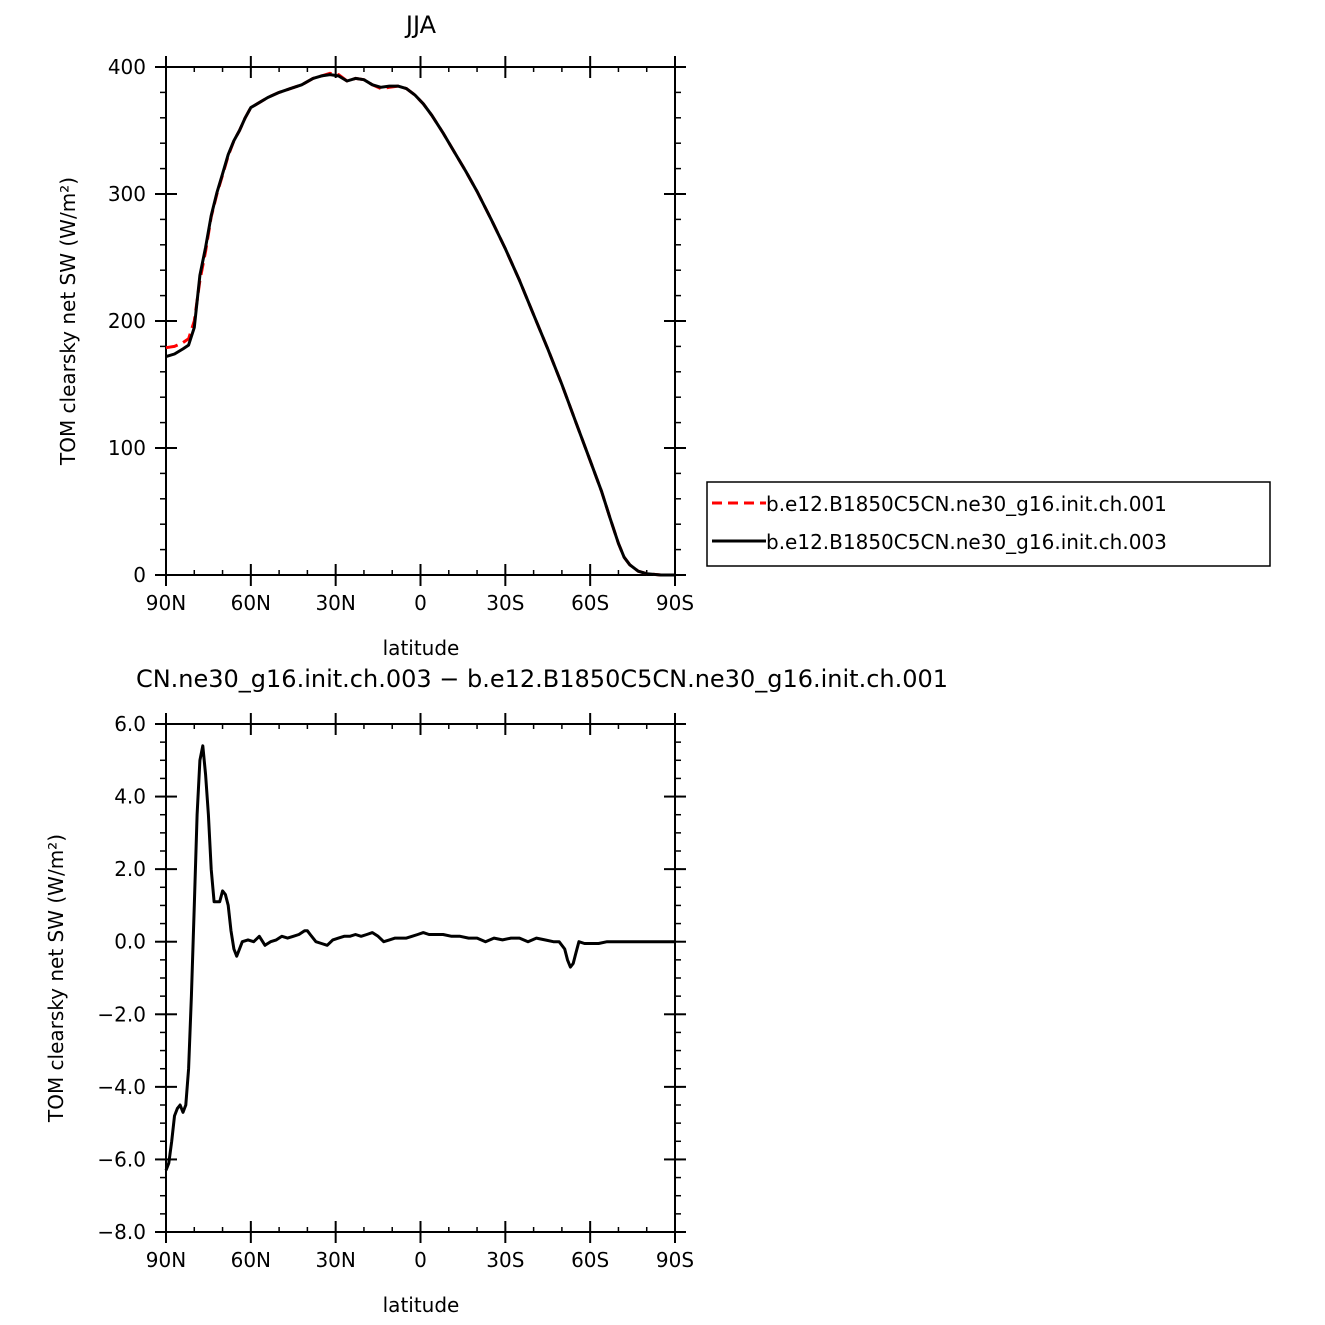 The height and width of the screenshot is (1325, 1325). What do you see at coordinates (590, 603) in the screenshot?
I see `top-x-tick-label: 60S` at bounding box center [590, 603].